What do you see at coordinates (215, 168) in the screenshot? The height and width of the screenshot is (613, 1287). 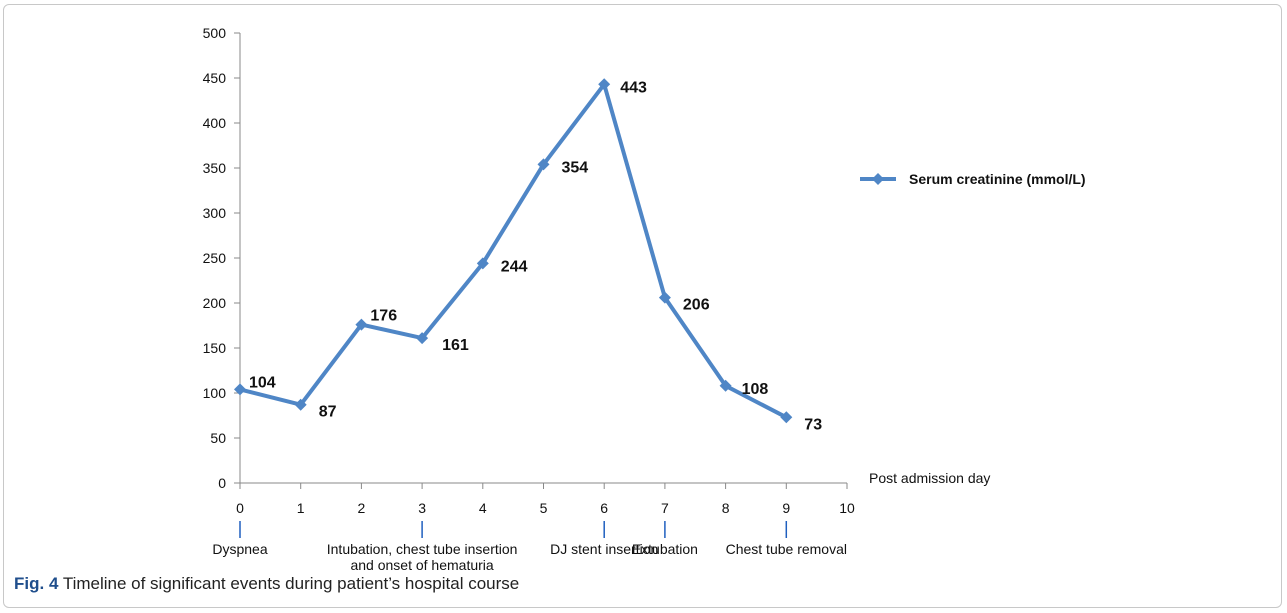 I see `y-tick-label: 350` at bounding box center [215, 168].